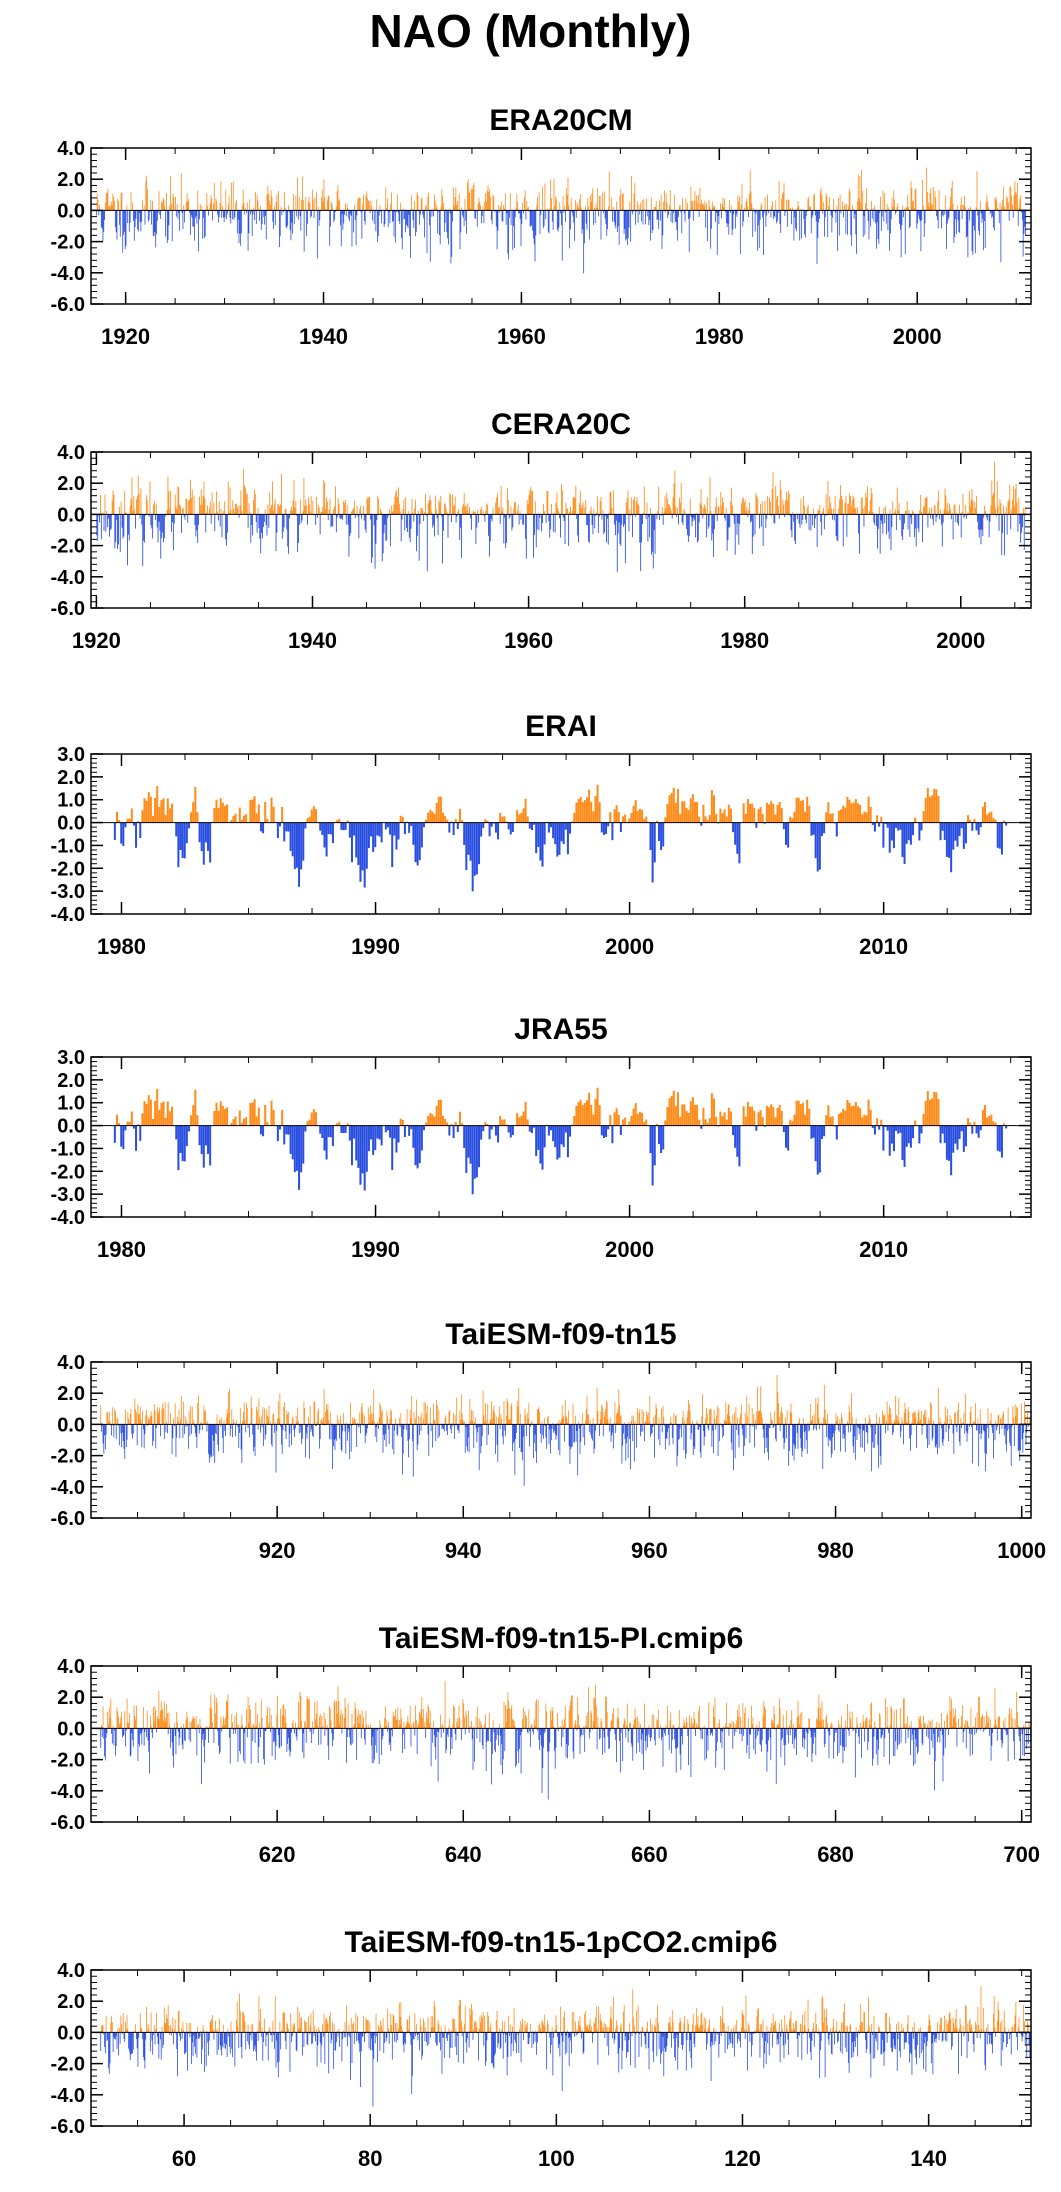 This screenshot has height=2192, width=1061. Describe the element at coordinates (883, 1249) in the screenshot. I see `x-tick-label: 2010` at that location.